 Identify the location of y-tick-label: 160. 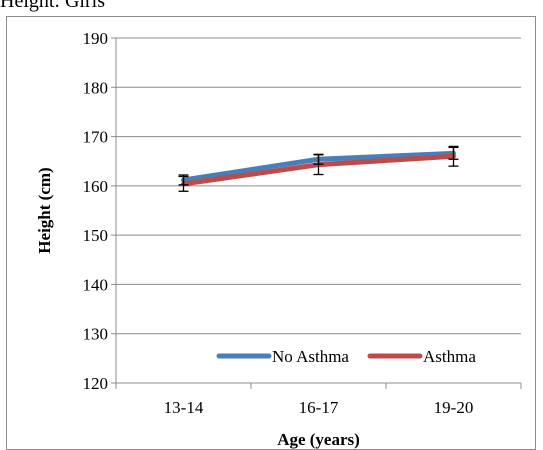
(96, 186).